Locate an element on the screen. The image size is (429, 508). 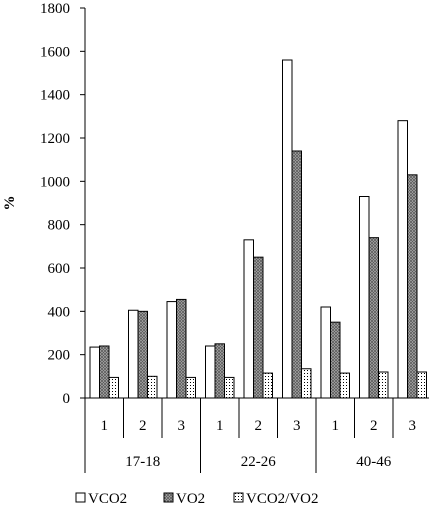
legend-label: VCO2/VO2 is located at coordinates (282, 499).